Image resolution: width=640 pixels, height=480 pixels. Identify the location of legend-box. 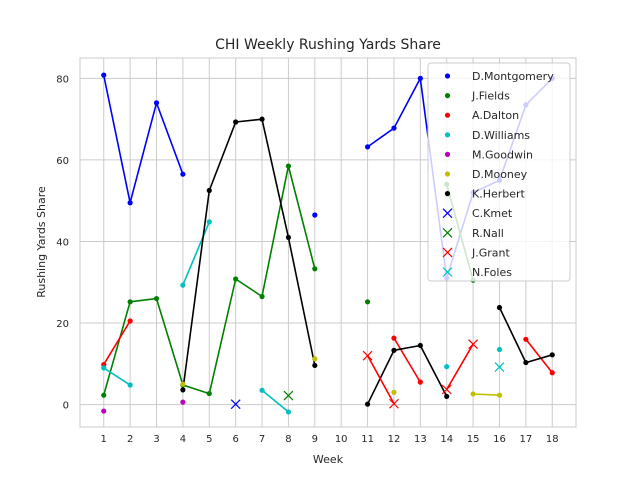
(499, 172).